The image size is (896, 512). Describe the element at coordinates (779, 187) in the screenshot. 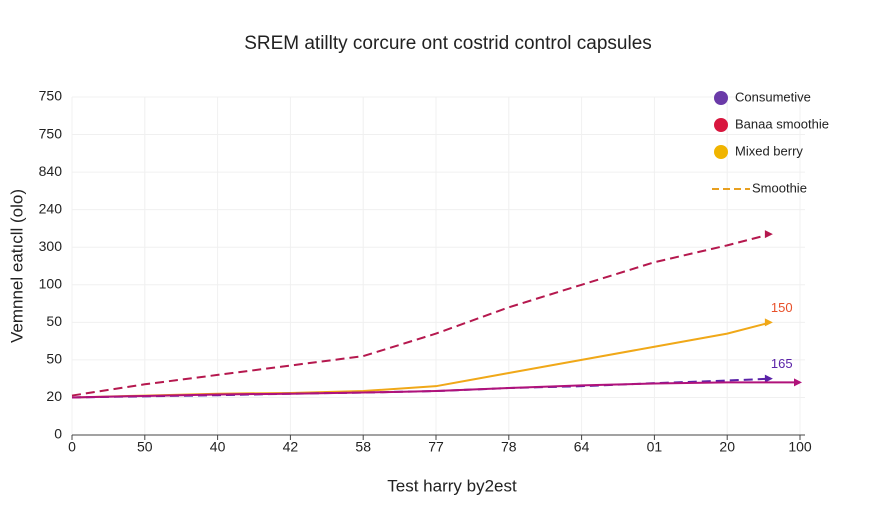

I see `legend-label: Smoothie` at that location.